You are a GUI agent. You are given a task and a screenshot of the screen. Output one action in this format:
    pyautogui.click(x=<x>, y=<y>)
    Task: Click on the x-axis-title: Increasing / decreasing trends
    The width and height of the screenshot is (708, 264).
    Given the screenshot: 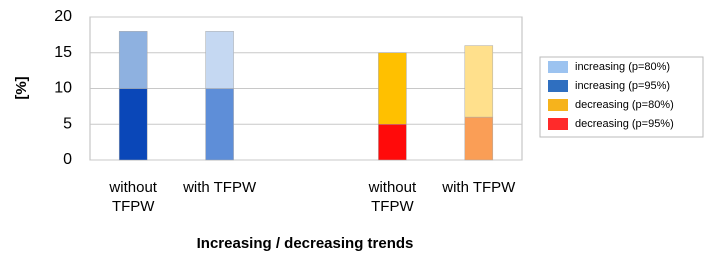 What is the action you would take?
    pyautogui.click(x=305, y=243)
    